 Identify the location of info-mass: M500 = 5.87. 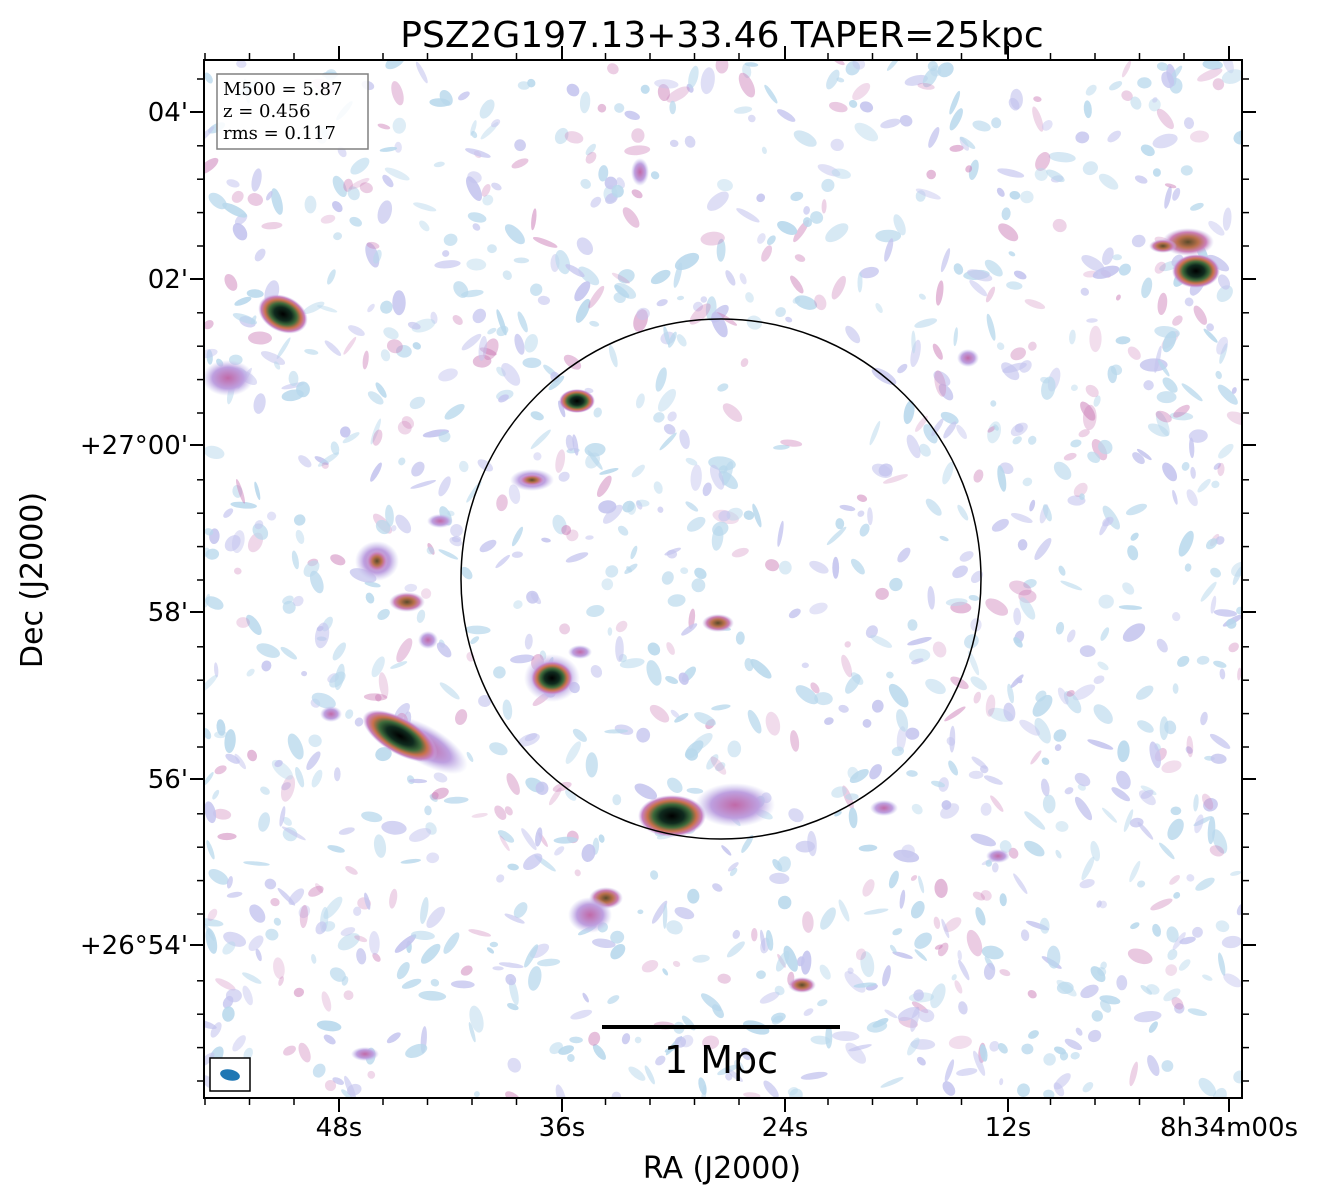
(282, 89).